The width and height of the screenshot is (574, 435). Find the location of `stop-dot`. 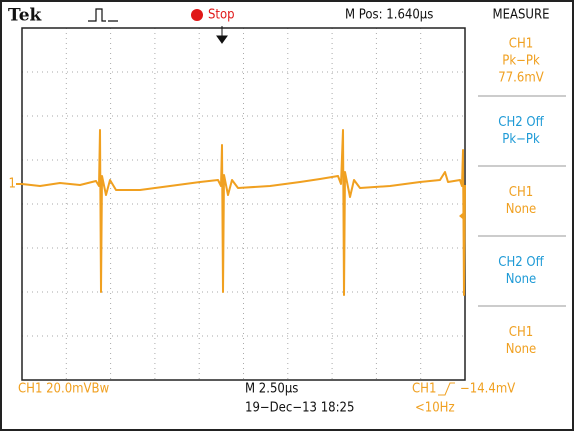

stop-dot is located at coordinates (197, 15).